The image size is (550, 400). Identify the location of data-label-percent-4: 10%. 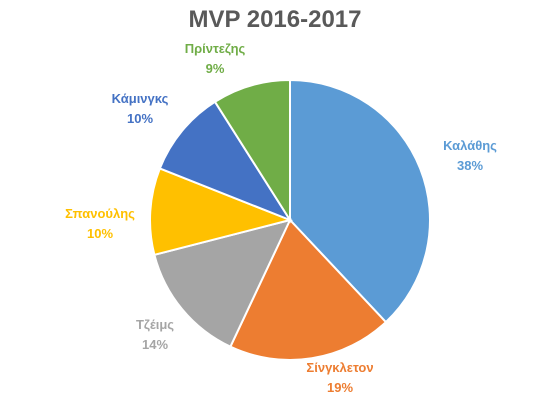
(100, 233).